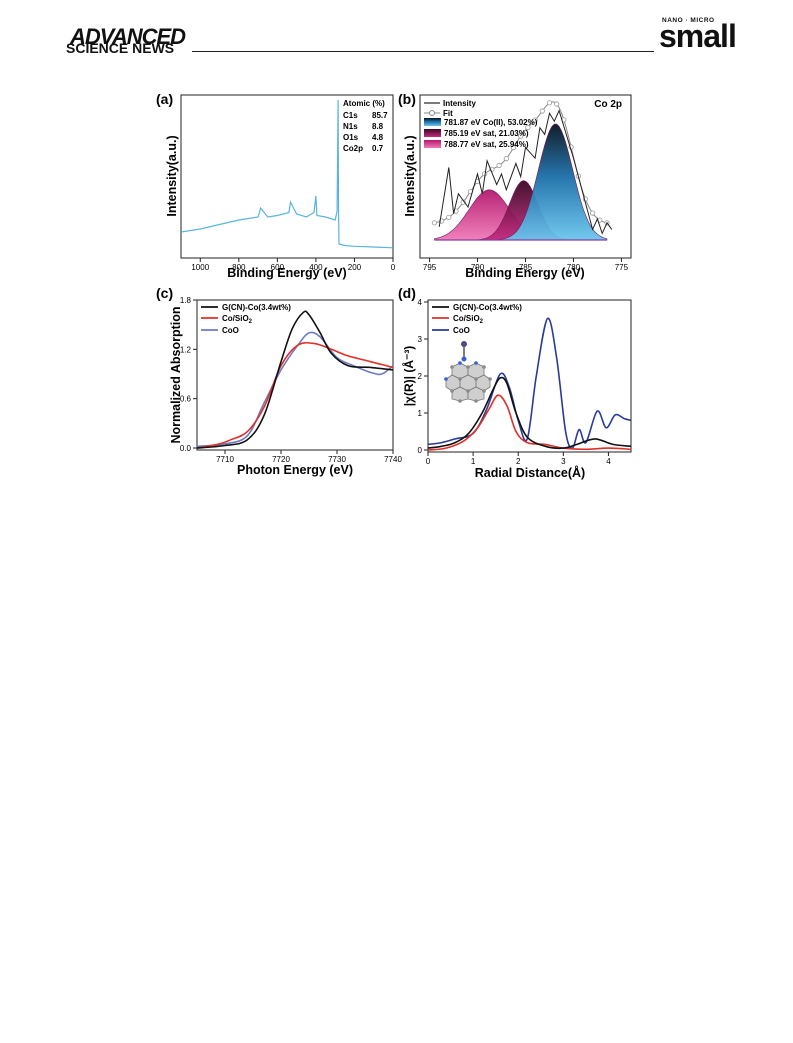 Image resolution: width=793 pixels, height=1043 pixels. What do you see at coordinates (530, 472) in the screenshot?
I see `panel-d-xlabel: Radial Distance(Å)` at bounding box center [530, 472].